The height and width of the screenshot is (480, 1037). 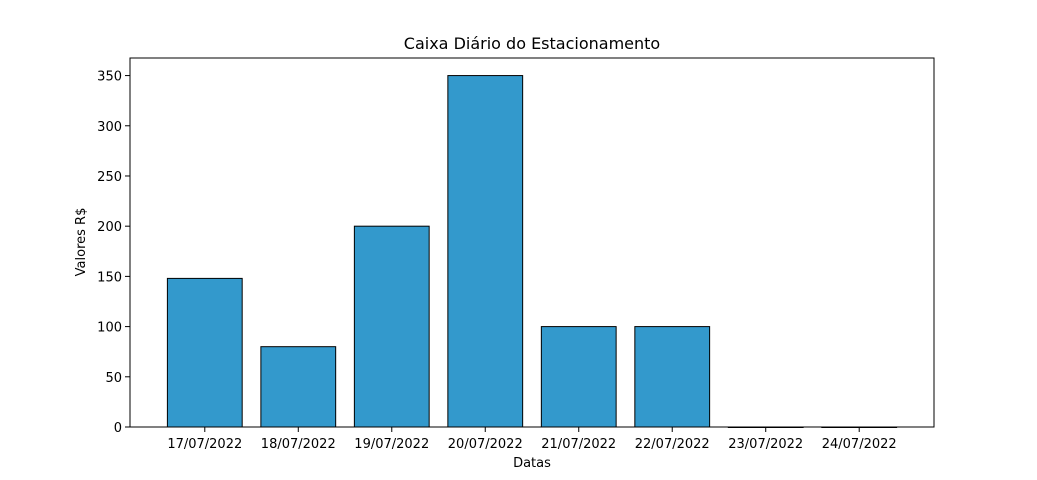 What do you see at coordinates (391, 444) in the screenshot?
I see `x-tick-label: 19/07/2022` at bounding box center [391, 444].